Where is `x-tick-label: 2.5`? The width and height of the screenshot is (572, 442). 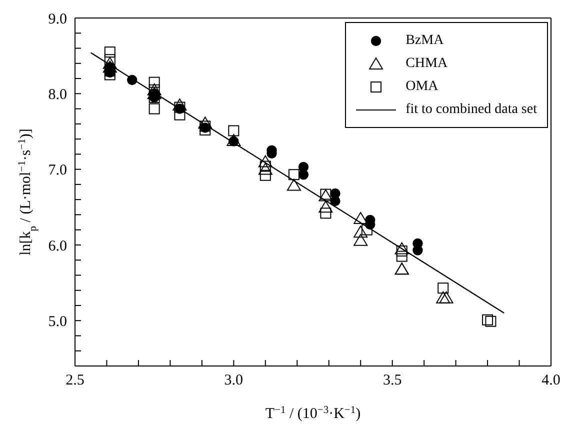 x-tick-label: 2.5 is located at coordinates (75, 380).